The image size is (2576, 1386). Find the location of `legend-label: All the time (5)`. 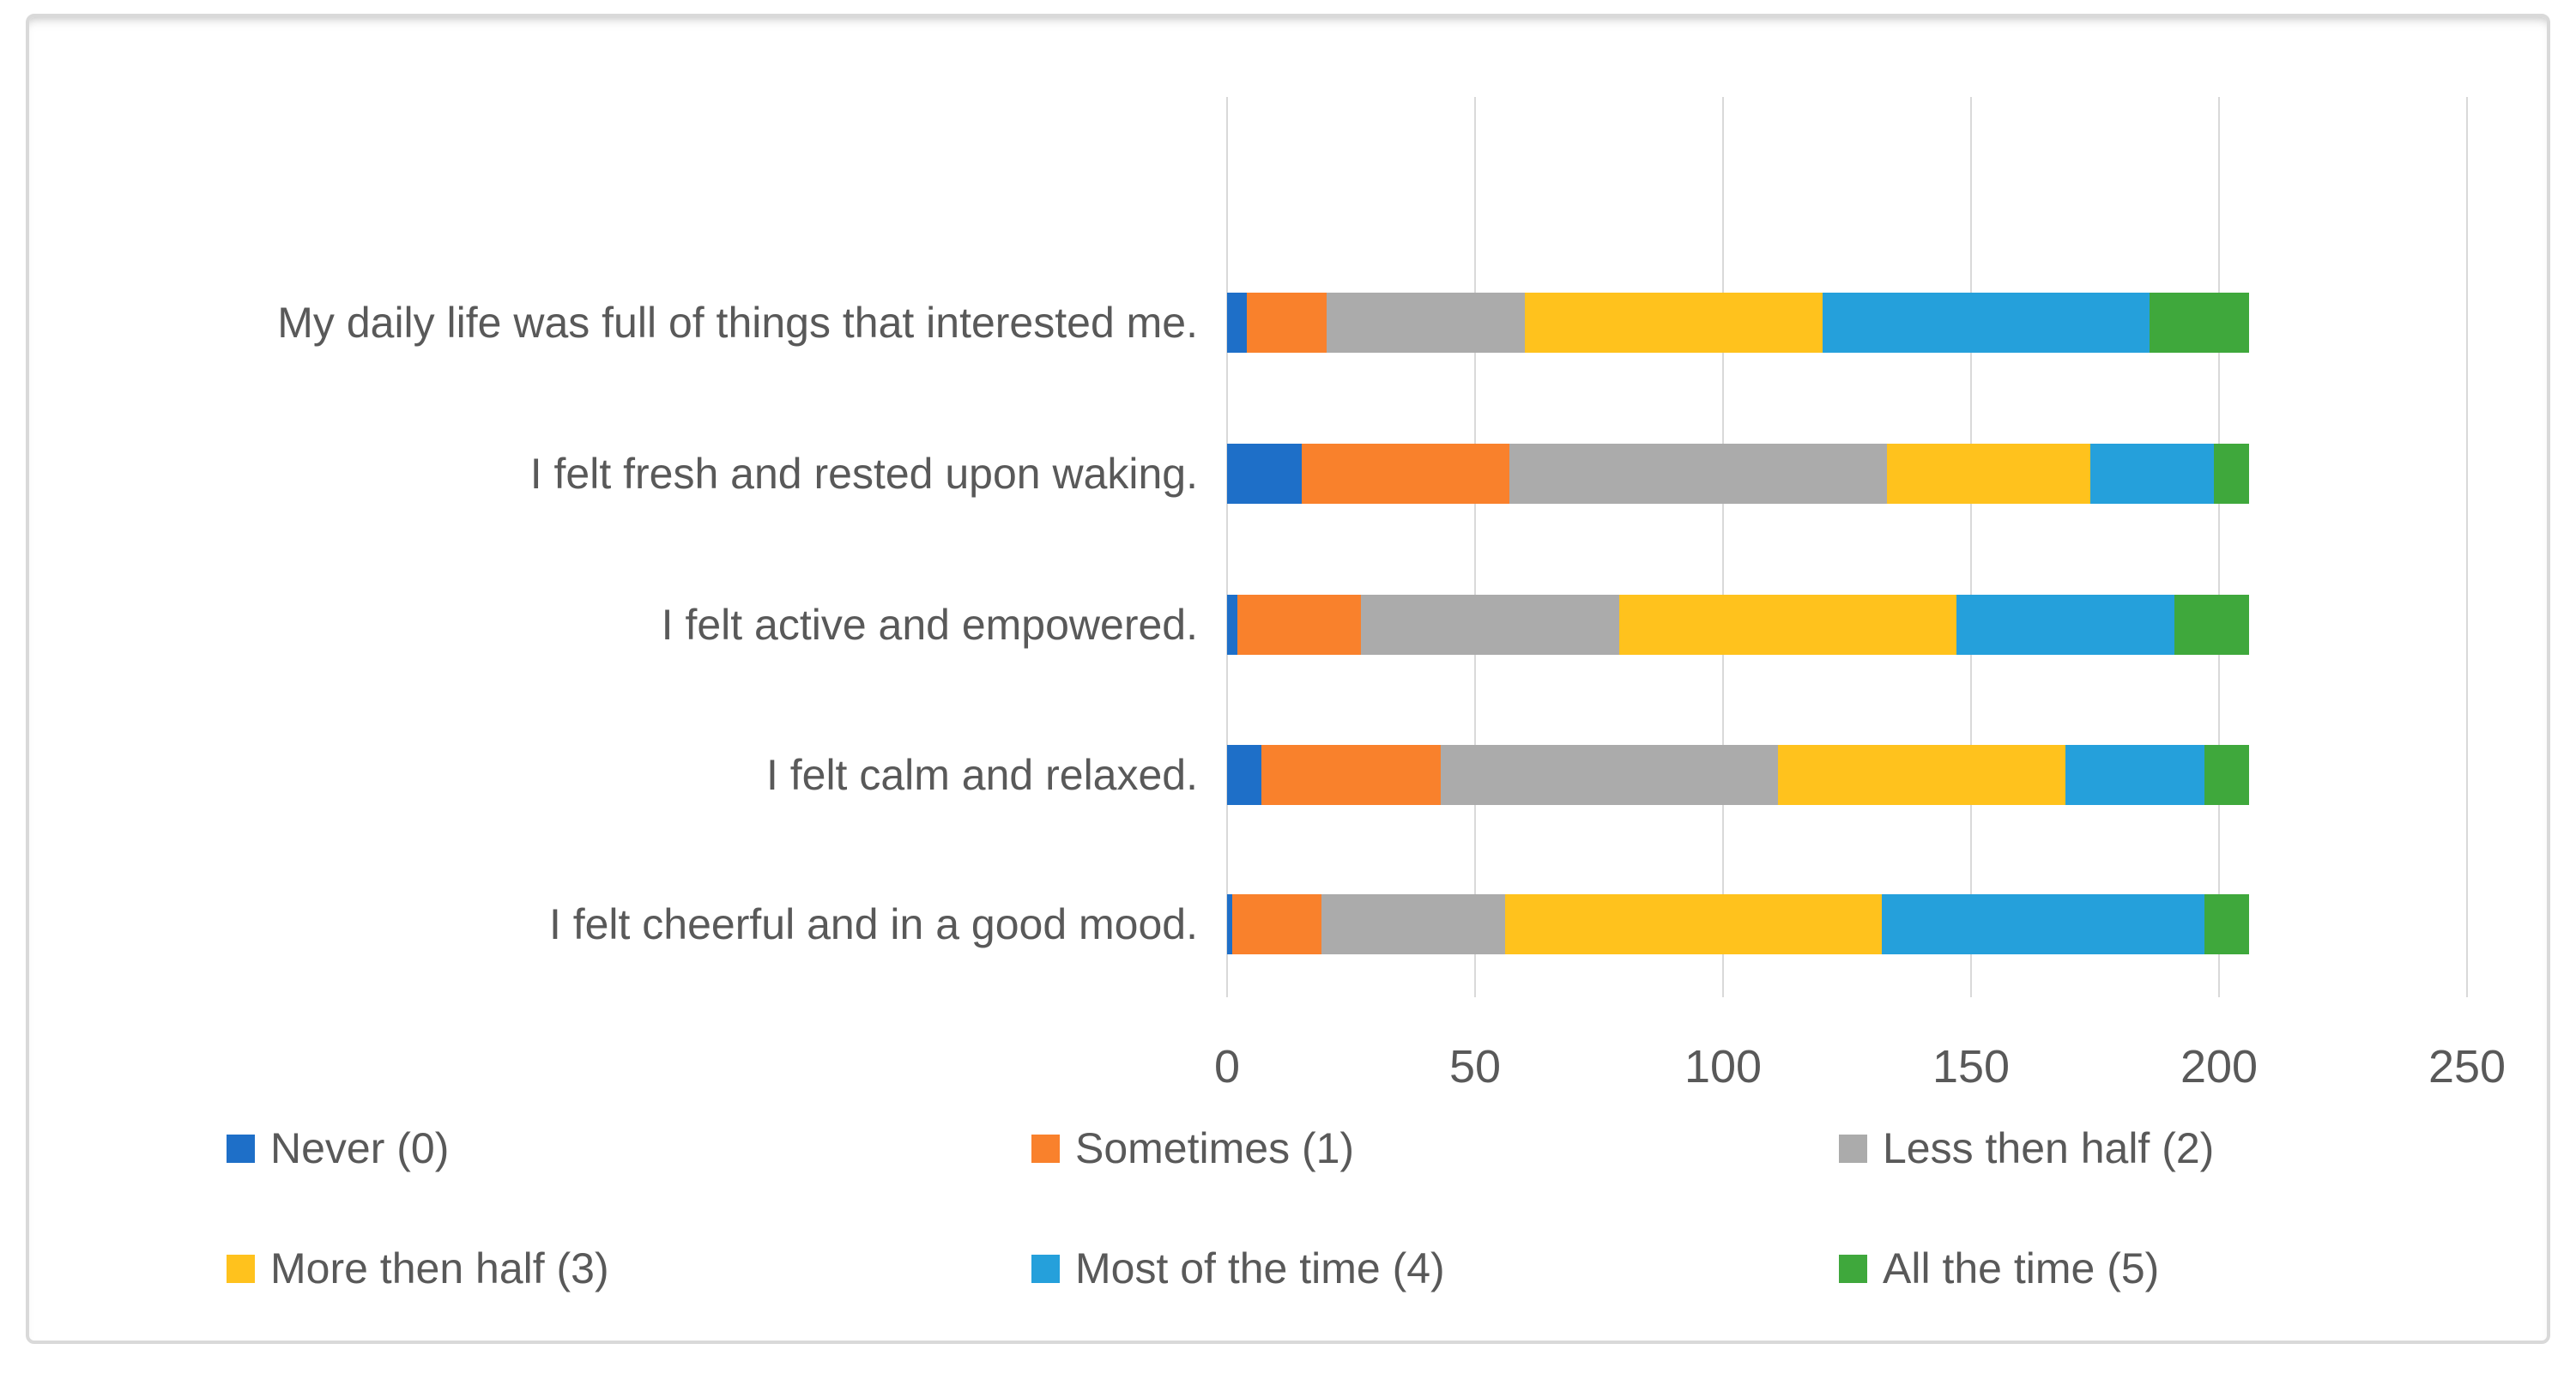

legend-label: All the time (5) is located at coordinates (2021, 1268).